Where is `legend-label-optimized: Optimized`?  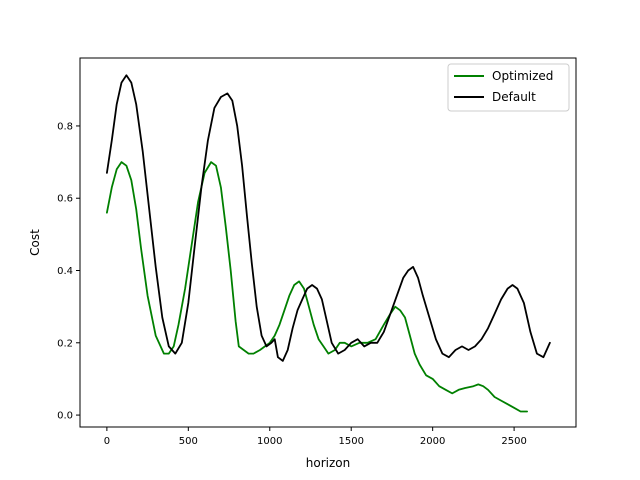
legend-label-optimized: Optimized is located at coordinates (522, 76).